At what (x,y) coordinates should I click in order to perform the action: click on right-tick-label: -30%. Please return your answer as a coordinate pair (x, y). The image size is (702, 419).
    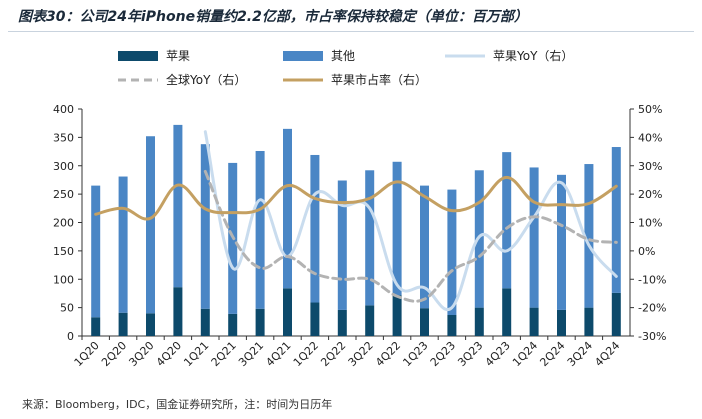
    Looking at the image, I should click on (652, 336).